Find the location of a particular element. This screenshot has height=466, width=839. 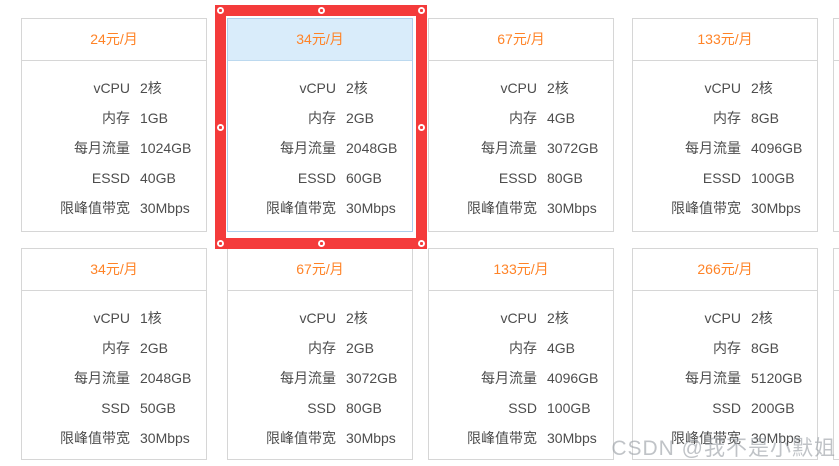

spec-row: 内存 4GB is located at coordinates (521, 118).